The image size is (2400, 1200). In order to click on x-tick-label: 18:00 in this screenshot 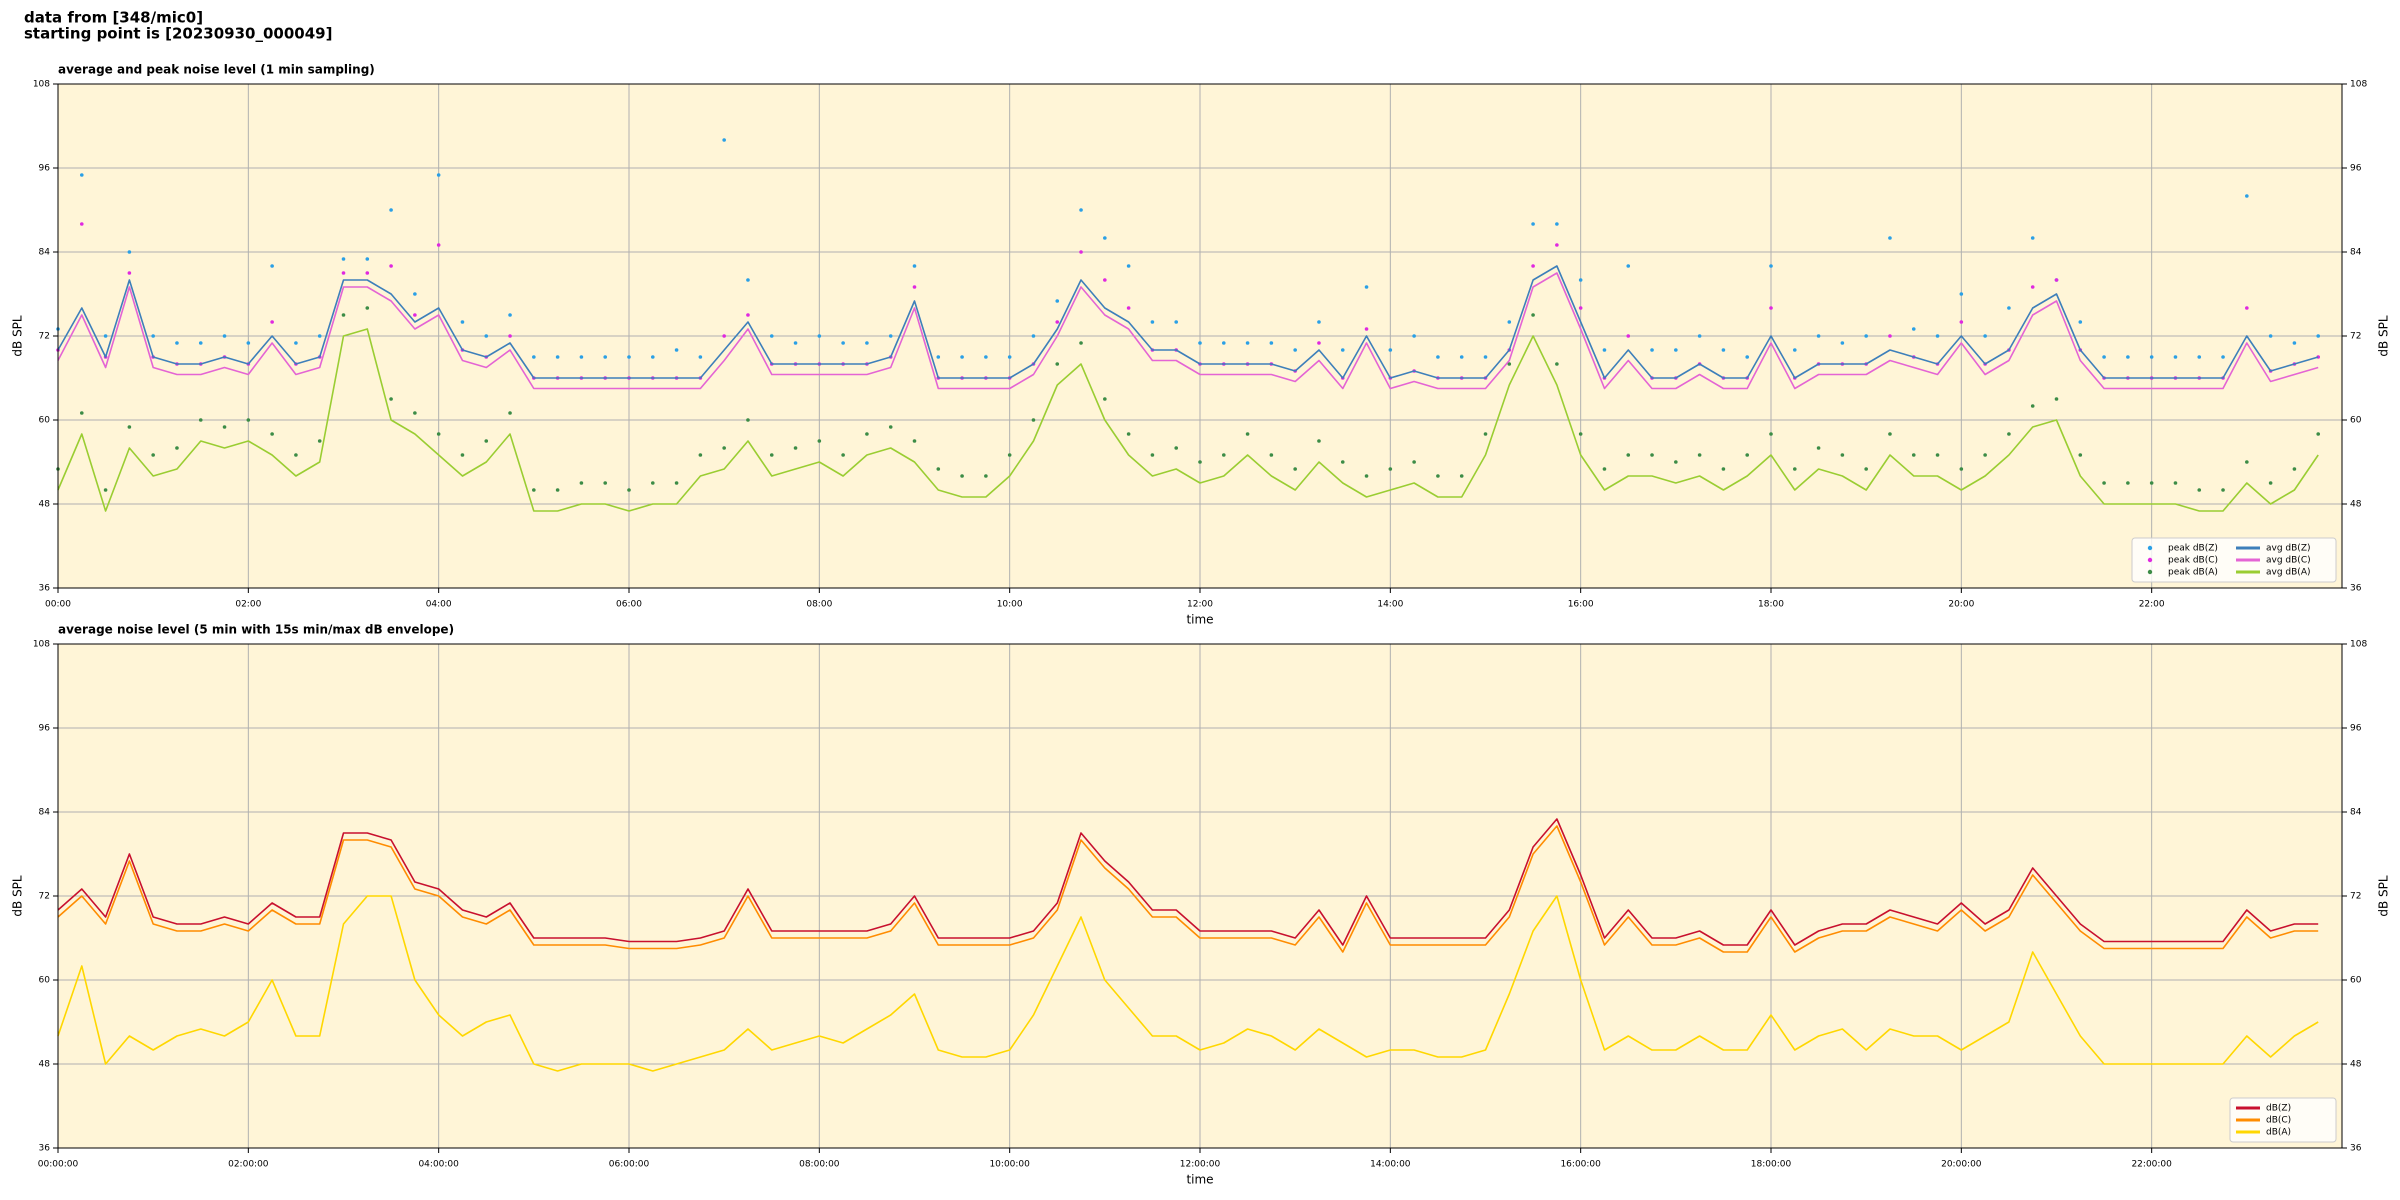, I will do `click(1771, 605)`.